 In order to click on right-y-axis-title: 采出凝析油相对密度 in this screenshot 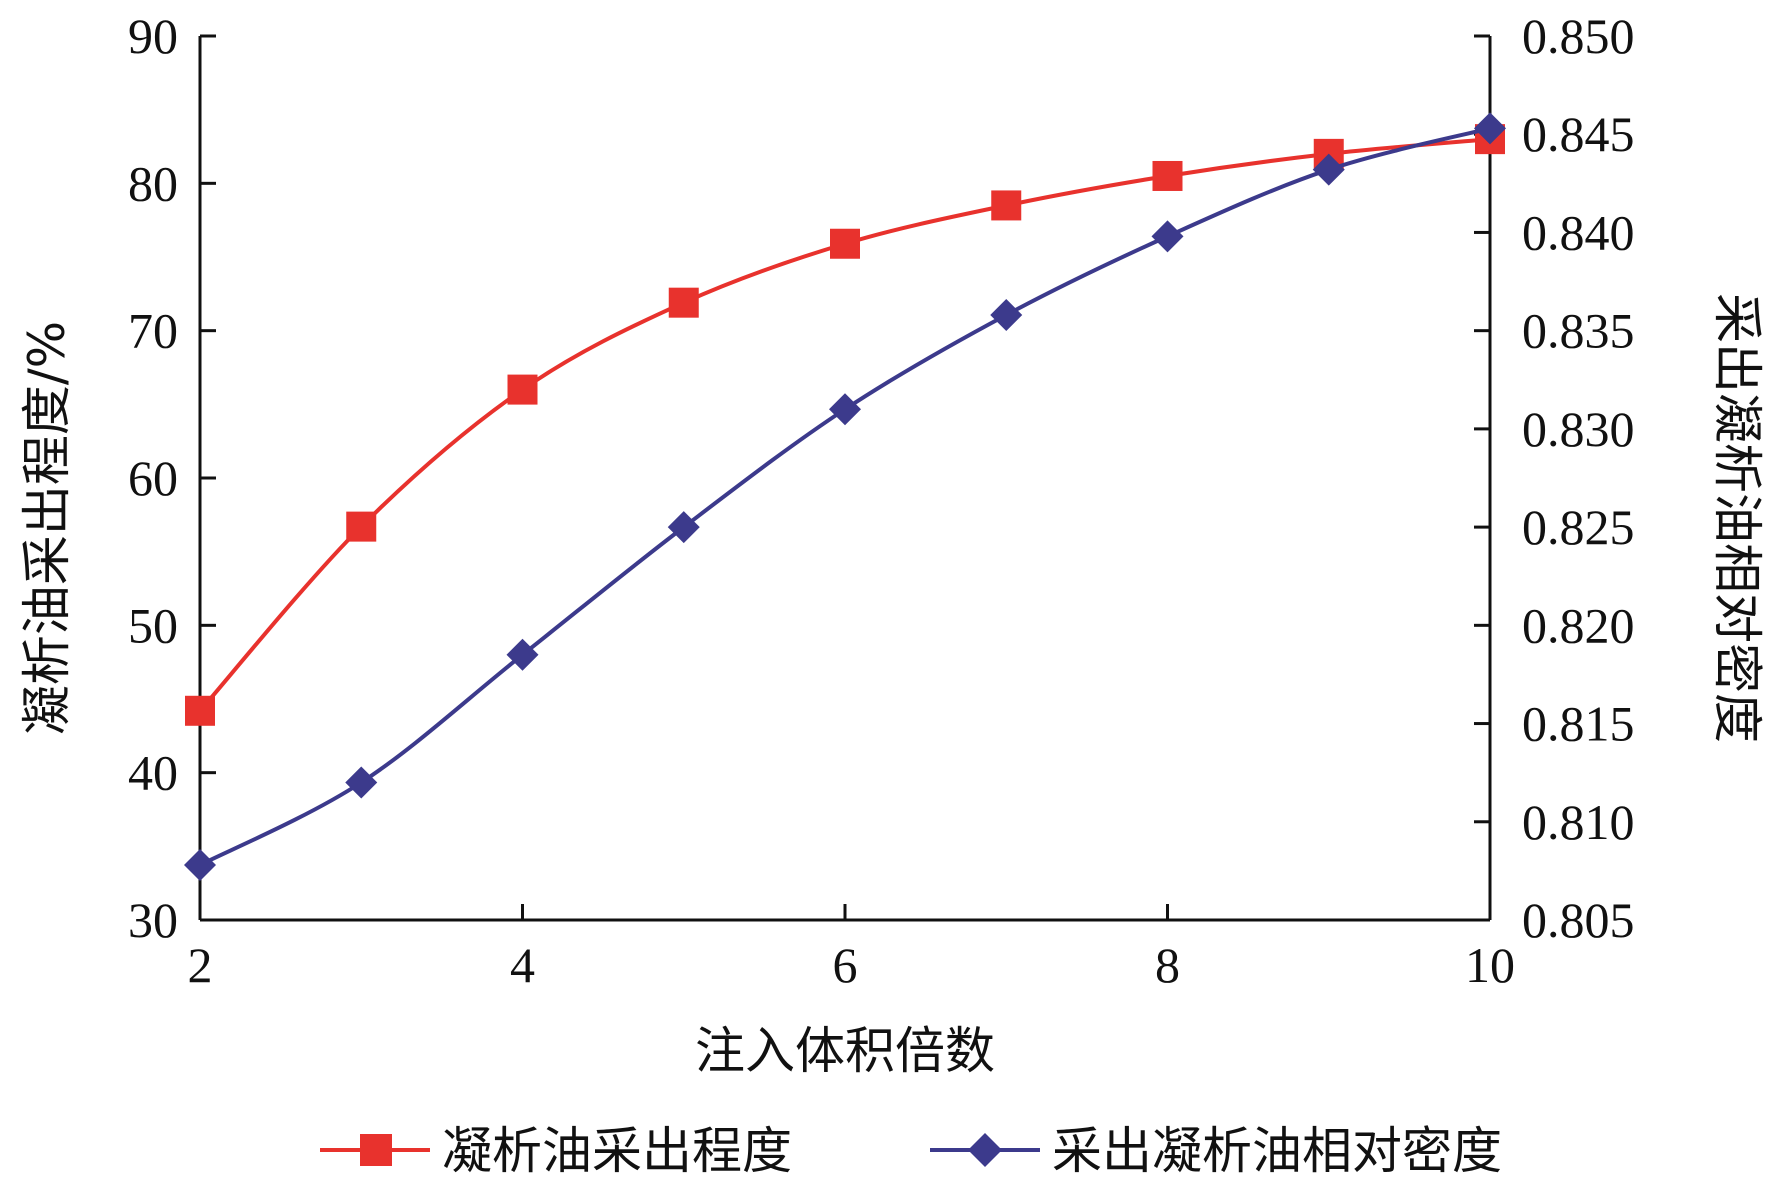, I will do `click(1737, 518)`.